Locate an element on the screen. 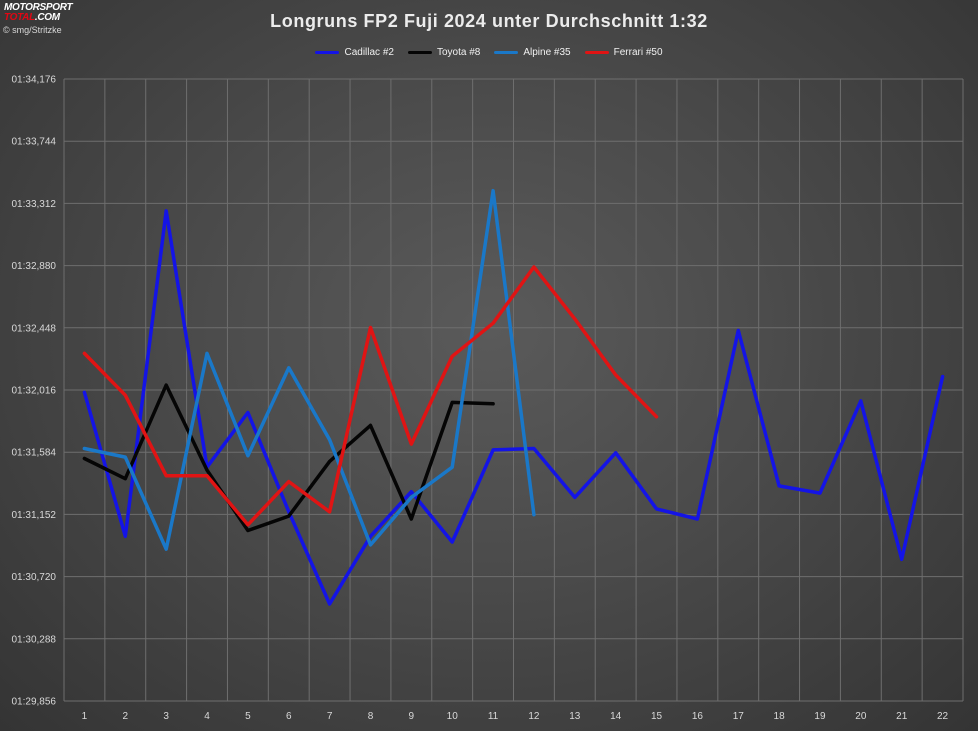 The width and height of the screenshot is (978, 731). x-tick-label: 13 is located at coordinates (575, 716).